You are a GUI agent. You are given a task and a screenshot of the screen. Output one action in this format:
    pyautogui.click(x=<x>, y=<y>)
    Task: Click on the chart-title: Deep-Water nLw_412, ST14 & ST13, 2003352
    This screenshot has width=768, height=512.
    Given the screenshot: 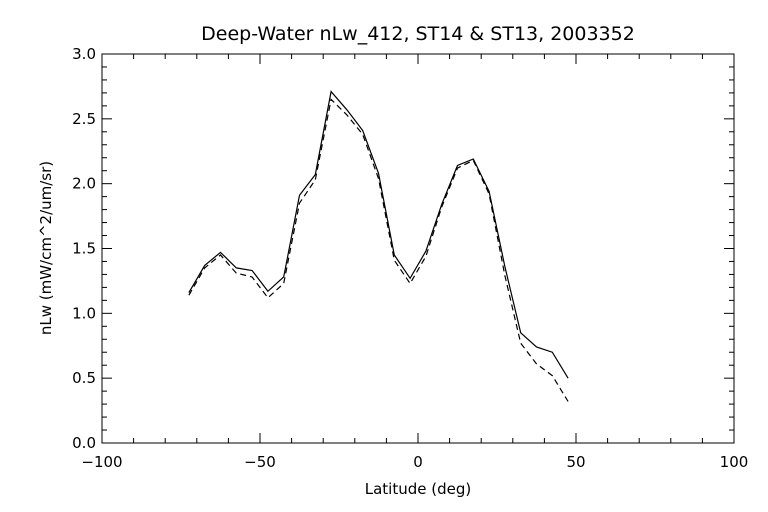 What is the action you would take?
    pyautogui.click(x=418, y=34)
    